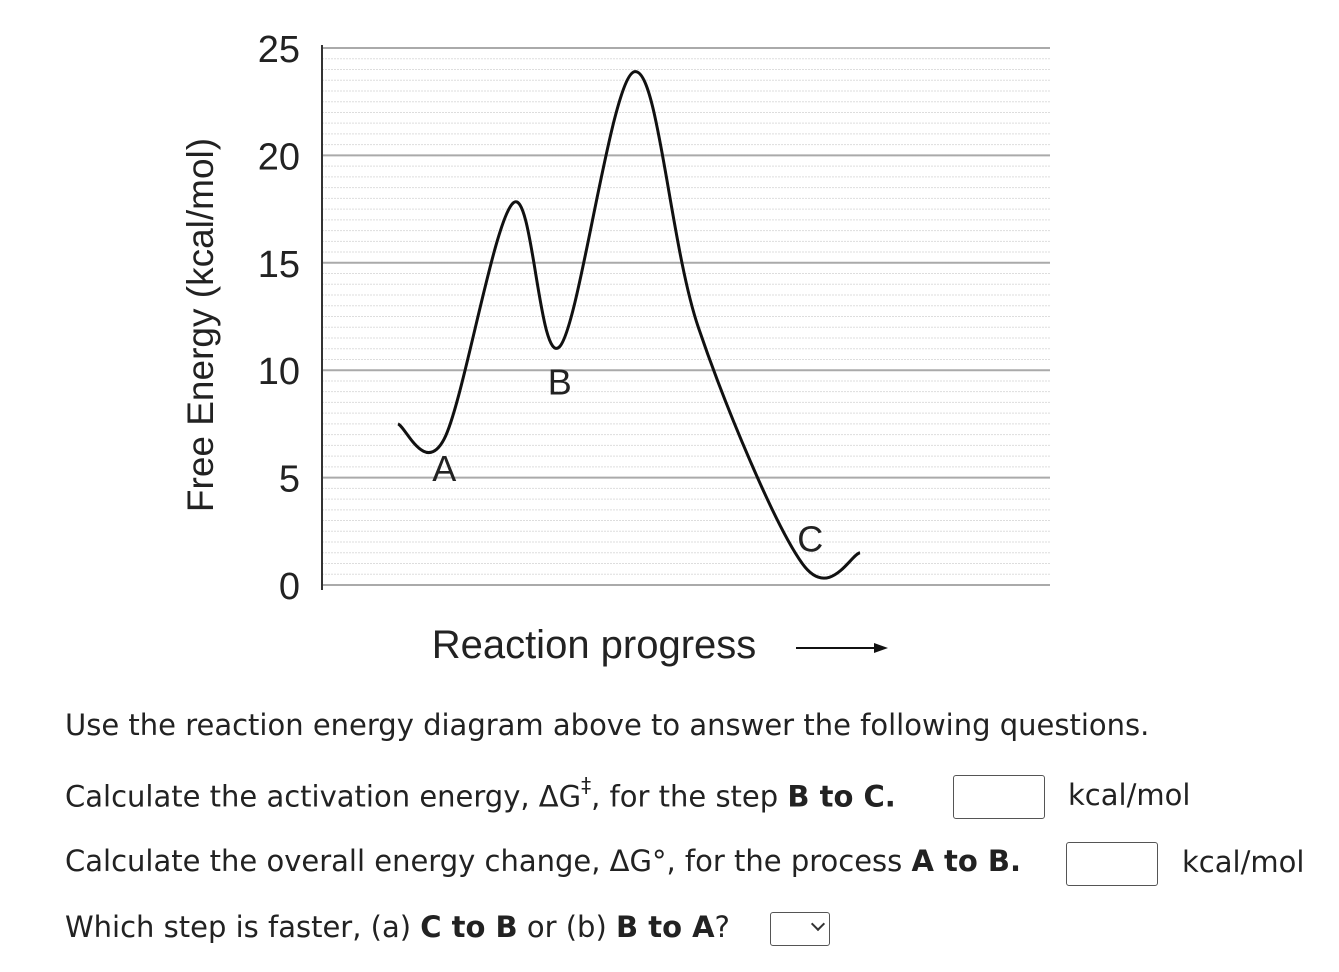 The image size is (1339, 972). What do you see at coordinates (279, 50) in the screenshot?
I see `y-tick-label: 25` at bounding box center [279, 50].